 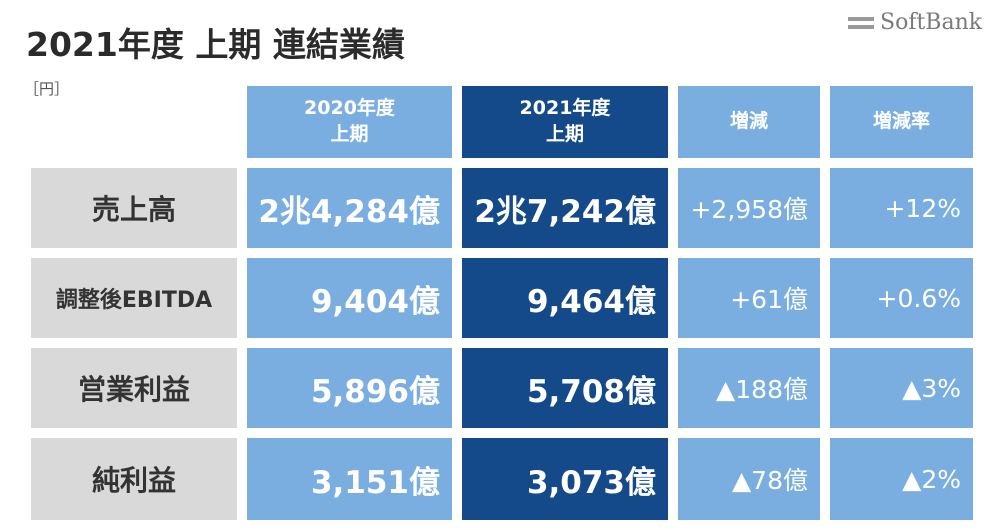 What do you see at coordinates (565, 298) in the screenshot?
I see `ebitda-curr: 9,464億` at bounding box center [565, 298].